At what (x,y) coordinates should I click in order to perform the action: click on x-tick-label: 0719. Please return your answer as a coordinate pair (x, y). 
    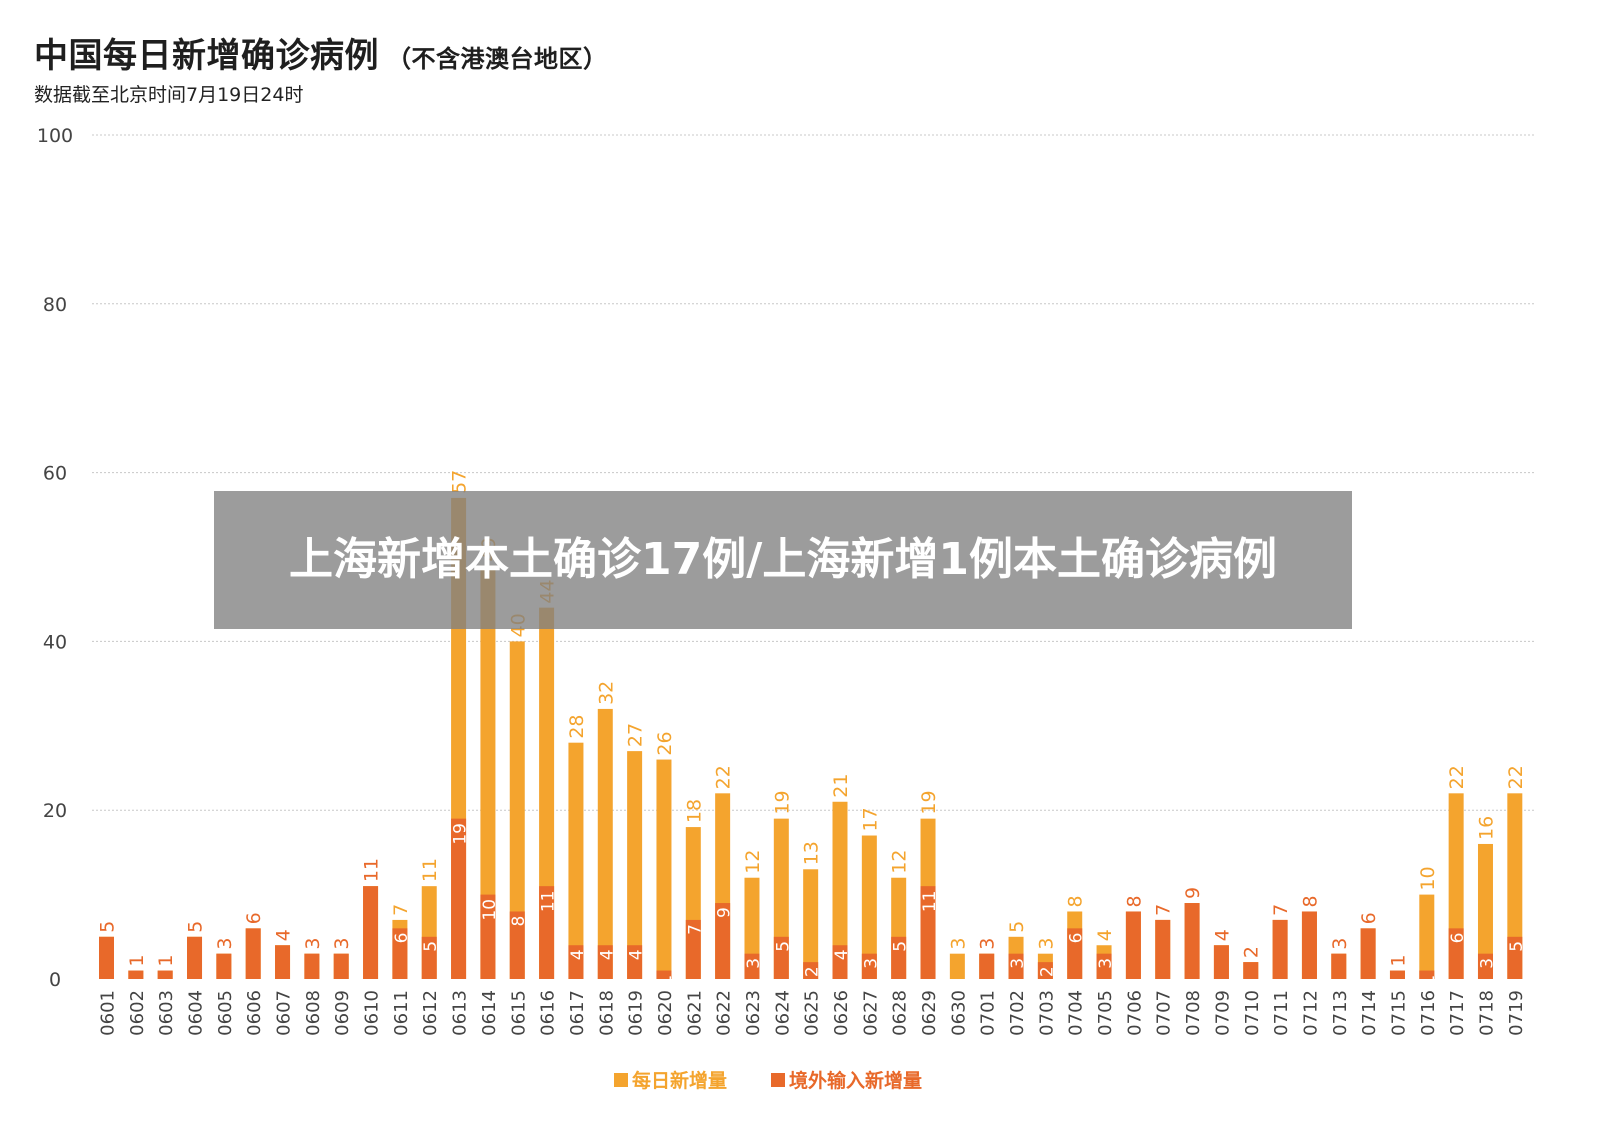
    Looking at the image, I should click on (1516, 1013).